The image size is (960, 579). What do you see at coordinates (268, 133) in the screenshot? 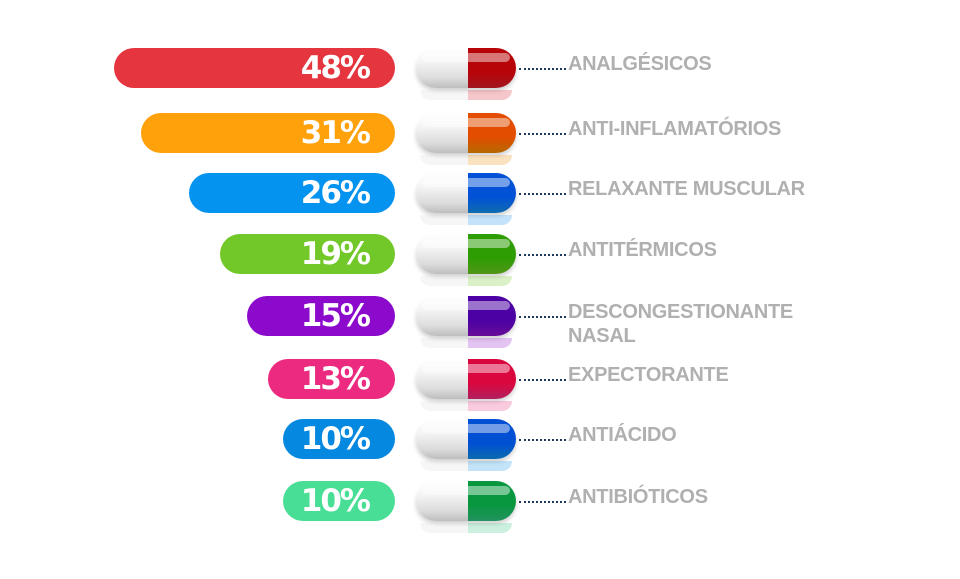
I see `bar: 31%` at bounding box center [268, 133].